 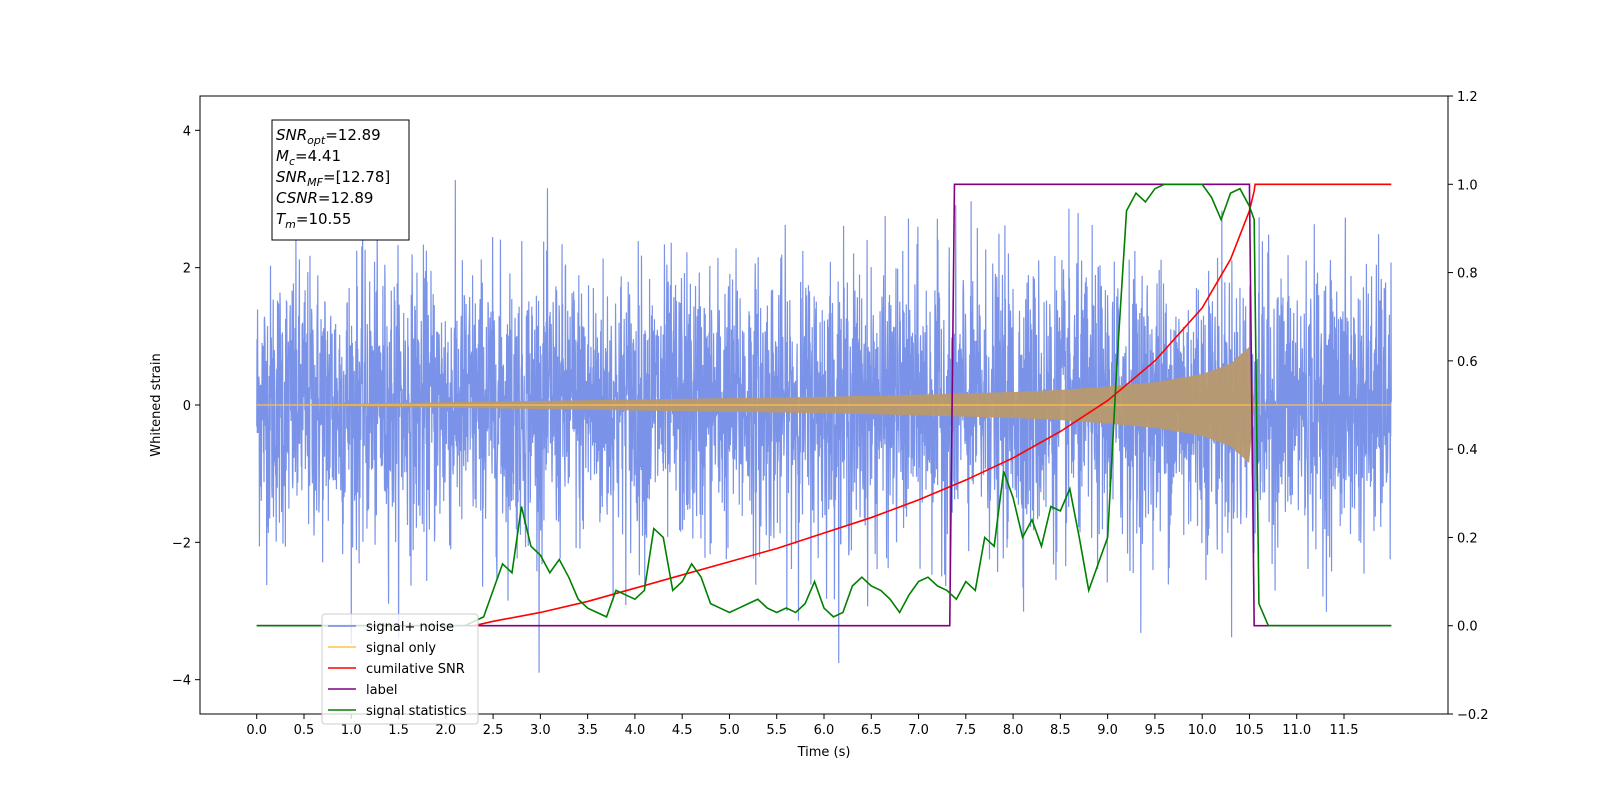 What do you see at coordinates (308, 157) in the screenshot?
I see `info-line: Mc=4.41` at bounding box center [308, 157].